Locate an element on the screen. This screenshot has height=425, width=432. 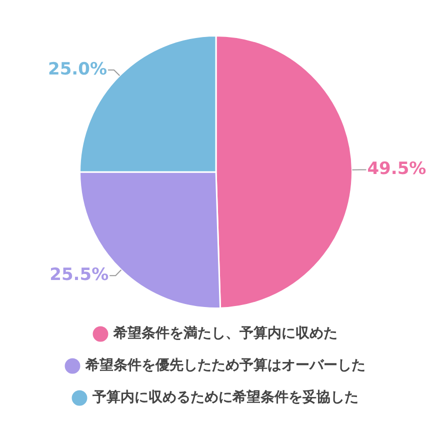
data-label: 25.0% is located at coordinates (77, 69).